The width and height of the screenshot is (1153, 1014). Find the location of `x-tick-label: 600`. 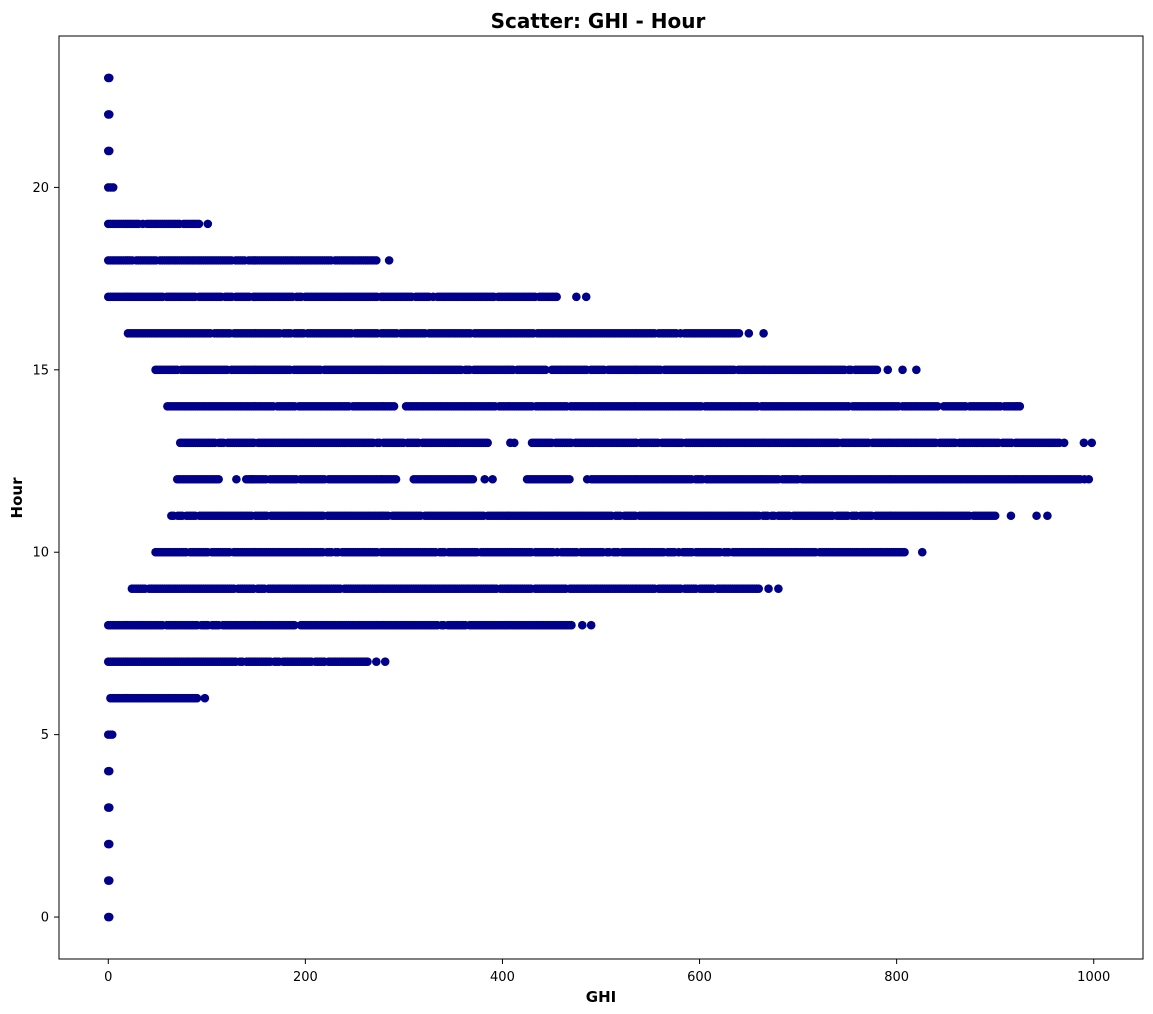

x-tick-label: 600 is located at coordinates (699, 977).